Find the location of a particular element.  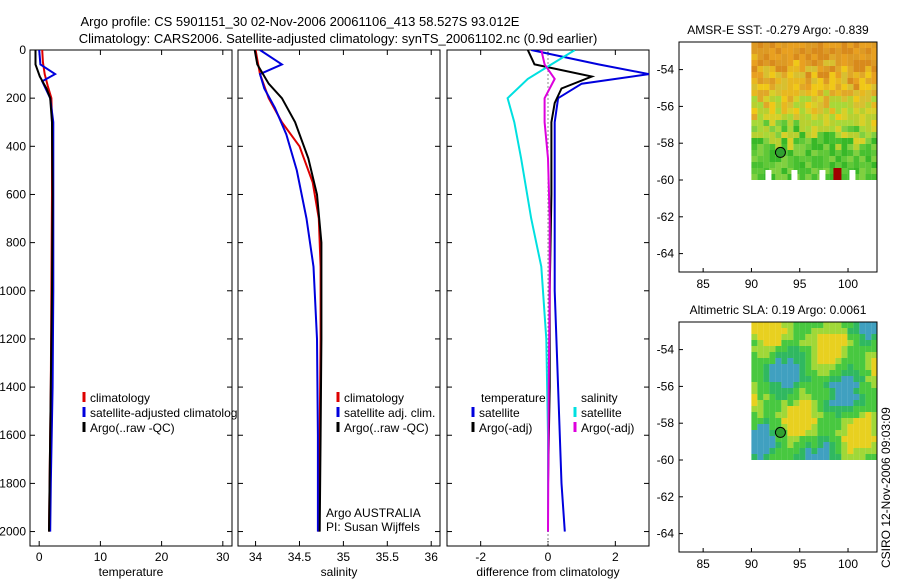

x-tick-label: -2 is located at coordinates (480, 557).